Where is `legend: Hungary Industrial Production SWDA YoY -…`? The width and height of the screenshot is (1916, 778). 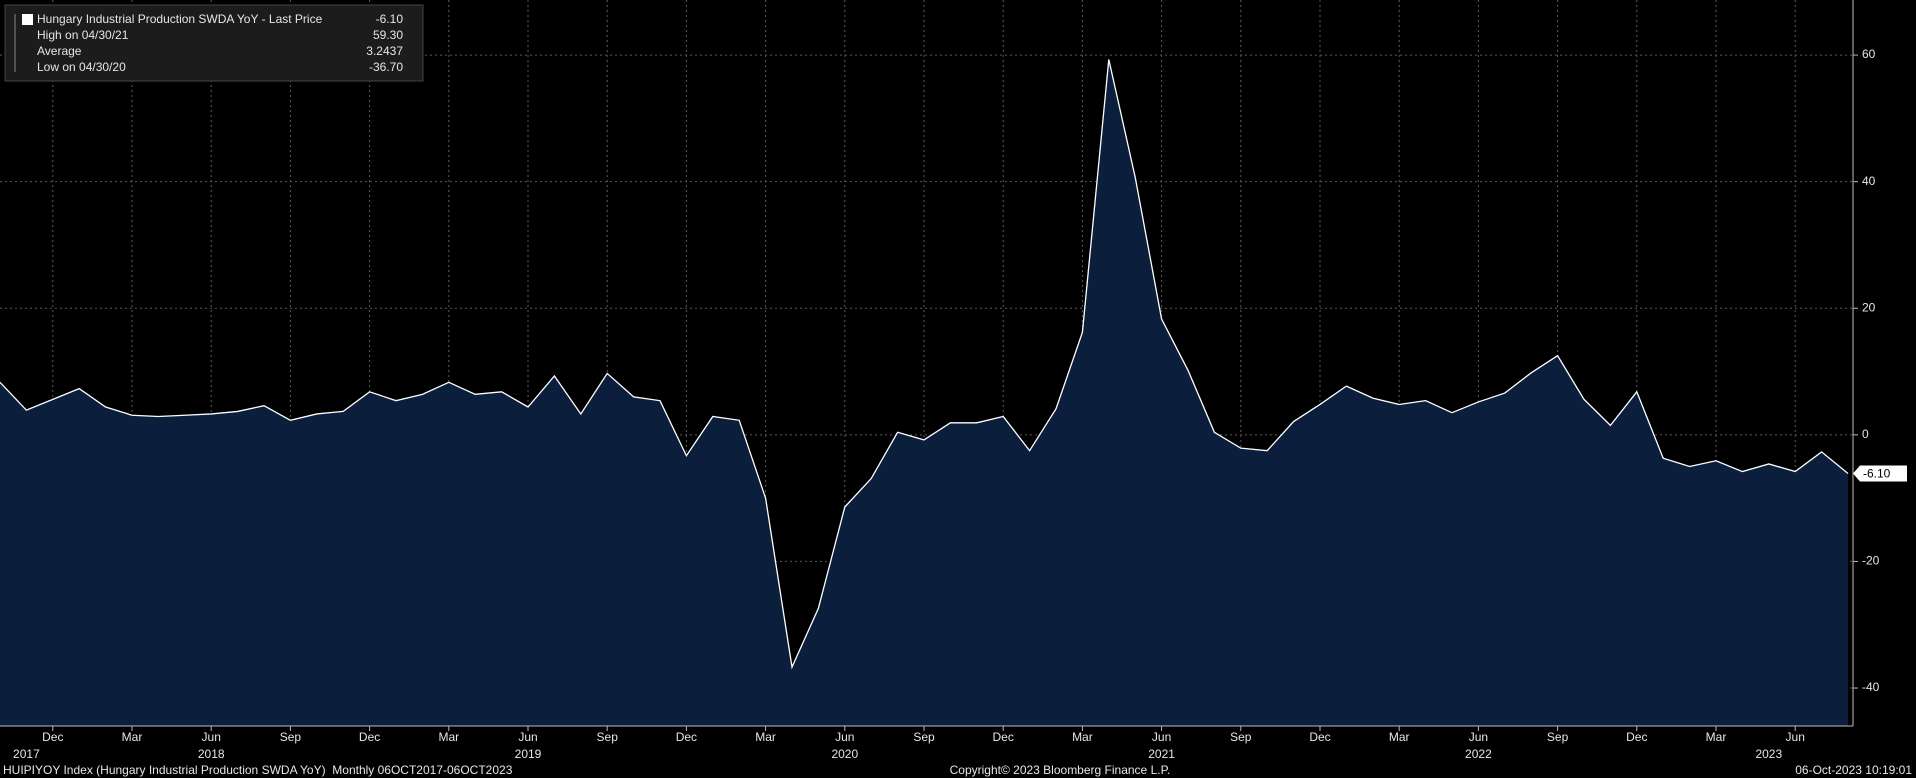
legend: Hungary Industrial Production SWDA YoY -… is located at coordinates (214, 43).